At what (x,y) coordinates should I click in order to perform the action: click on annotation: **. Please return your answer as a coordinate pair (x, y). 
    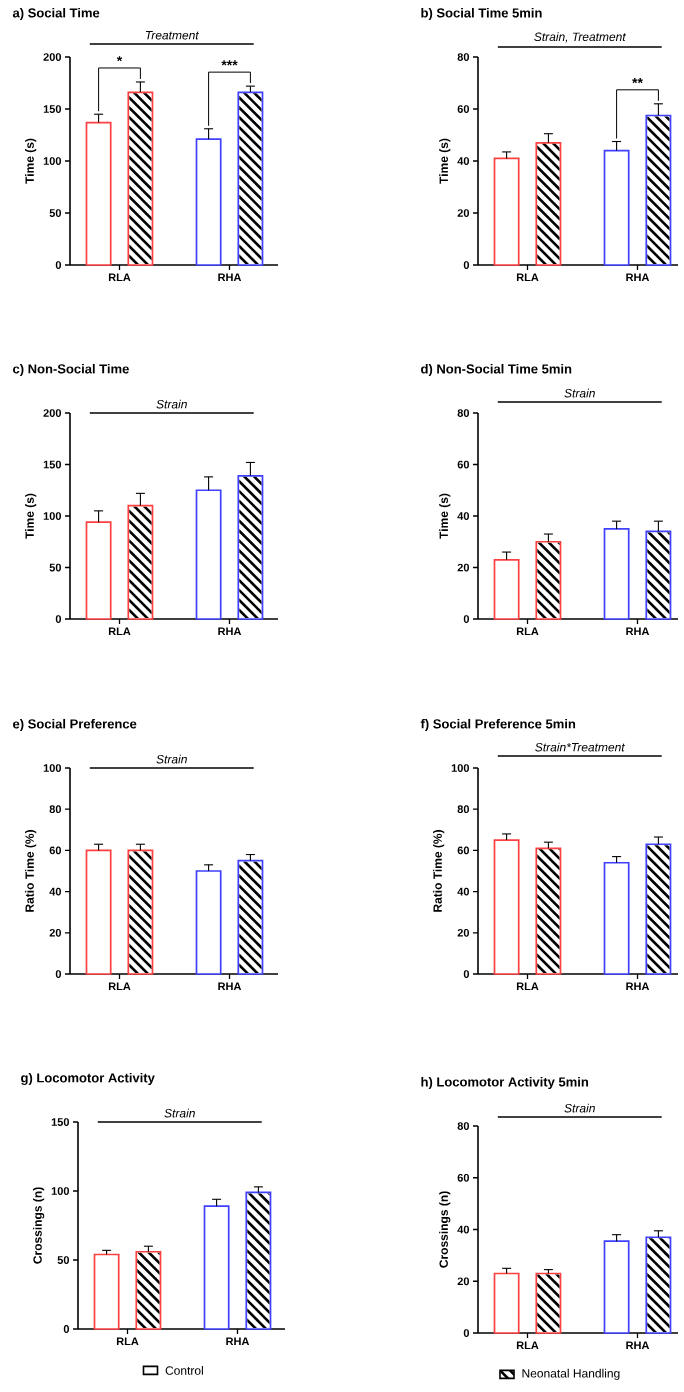
    Looking at the image, I should click on (637, 80).